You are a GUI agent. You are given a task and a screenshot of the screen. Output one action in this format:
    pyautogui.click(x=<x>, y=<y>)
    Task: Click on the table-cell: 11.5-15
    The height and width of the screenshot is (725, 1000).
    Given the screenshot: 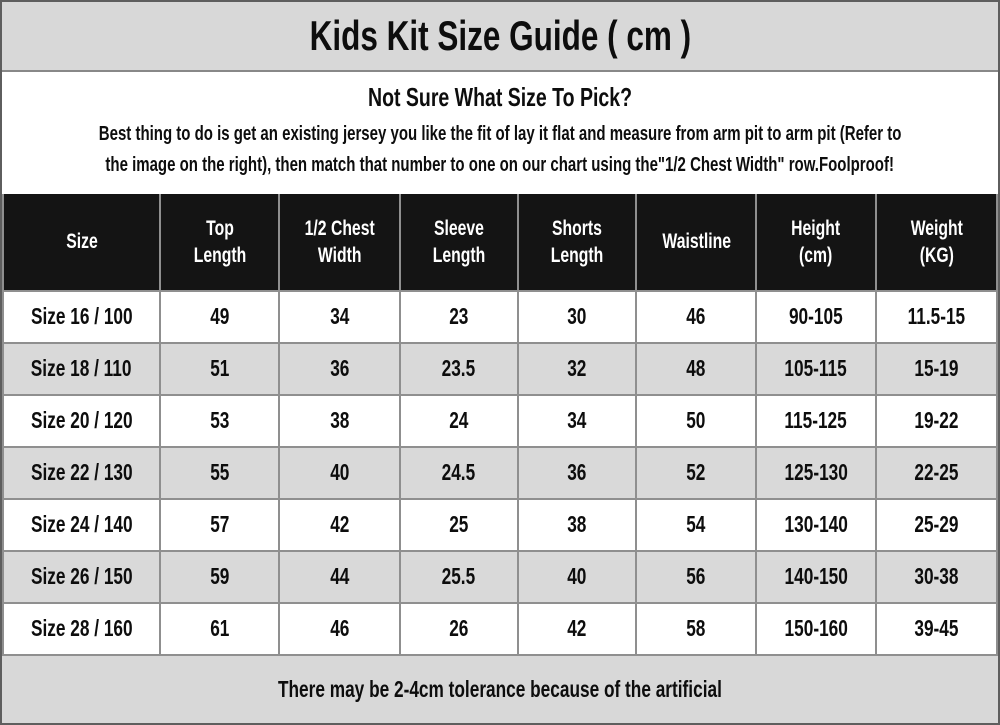 What is the action you would take?
    pyautogui.click(x=936, y=317)
    